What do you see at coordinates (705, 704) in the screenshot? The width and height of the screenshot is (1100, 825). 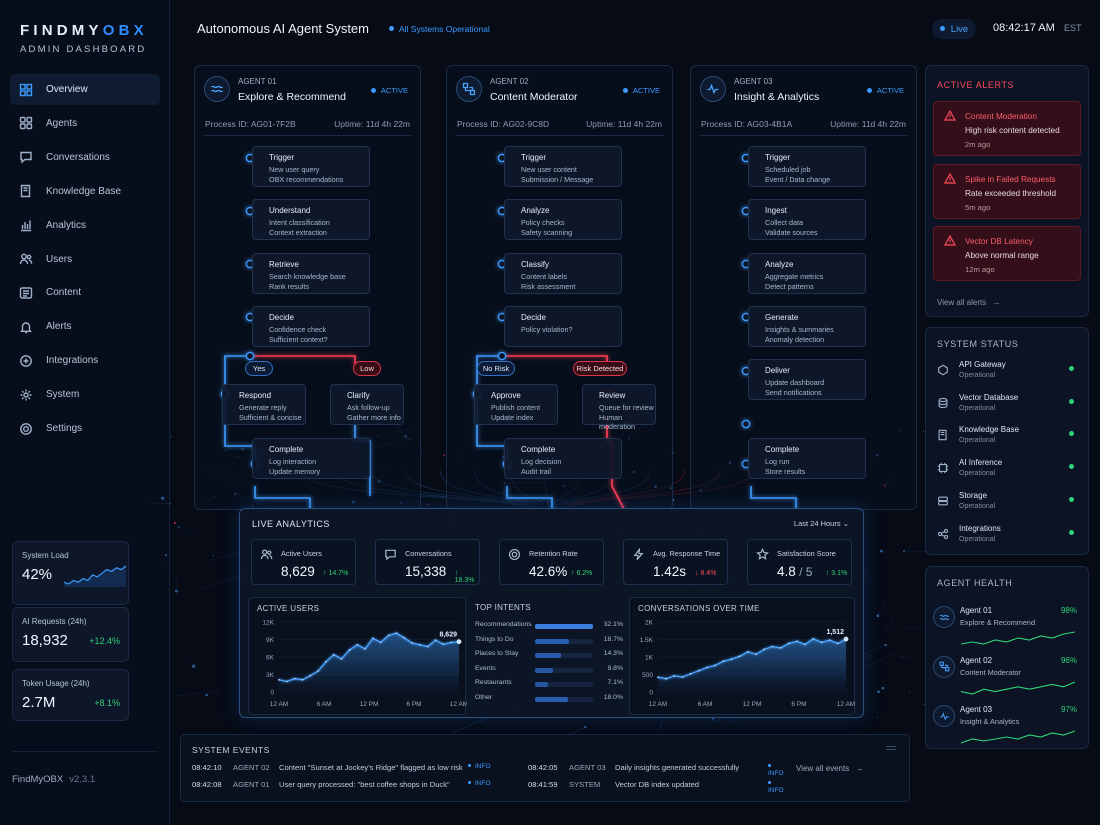 I see `x-tick-label: 6 AM` at bounding box center [705, 704].